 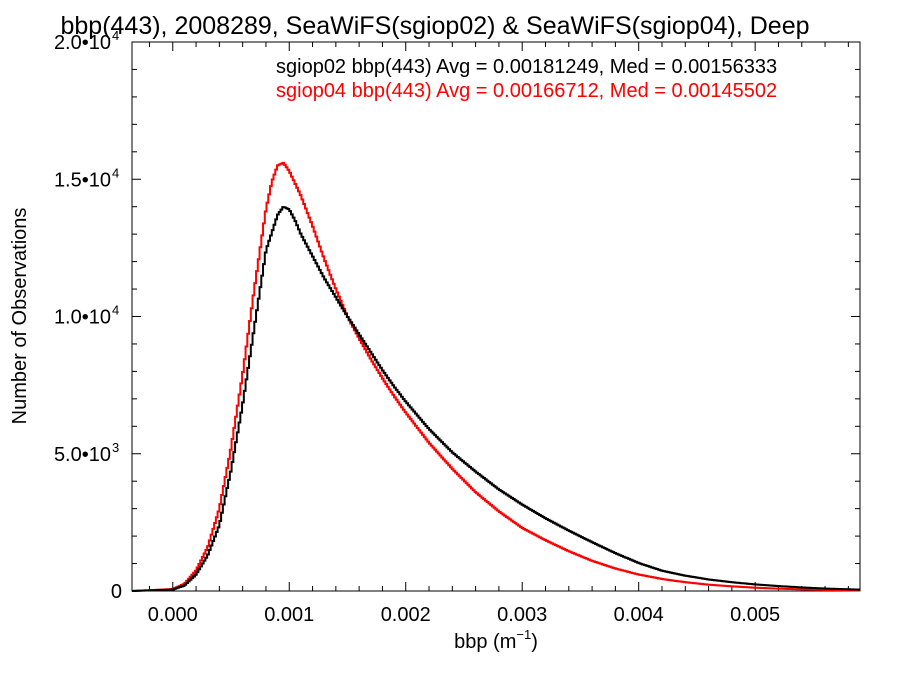 I want to click on x-tick-label: 0.000, so click(x=173, y=615).